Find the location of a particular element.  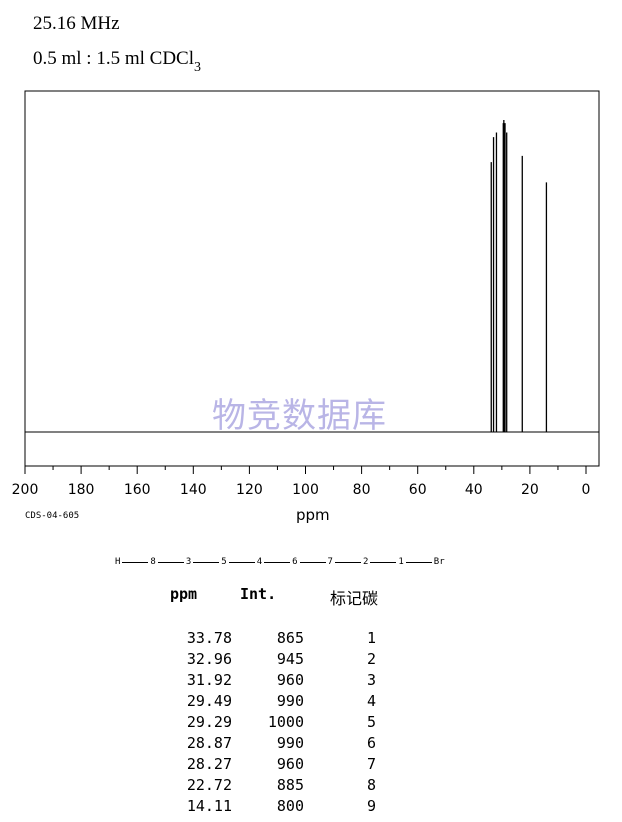

peak-table-header: ppm Int. 标记碳 is located at coordinates (277, 600).